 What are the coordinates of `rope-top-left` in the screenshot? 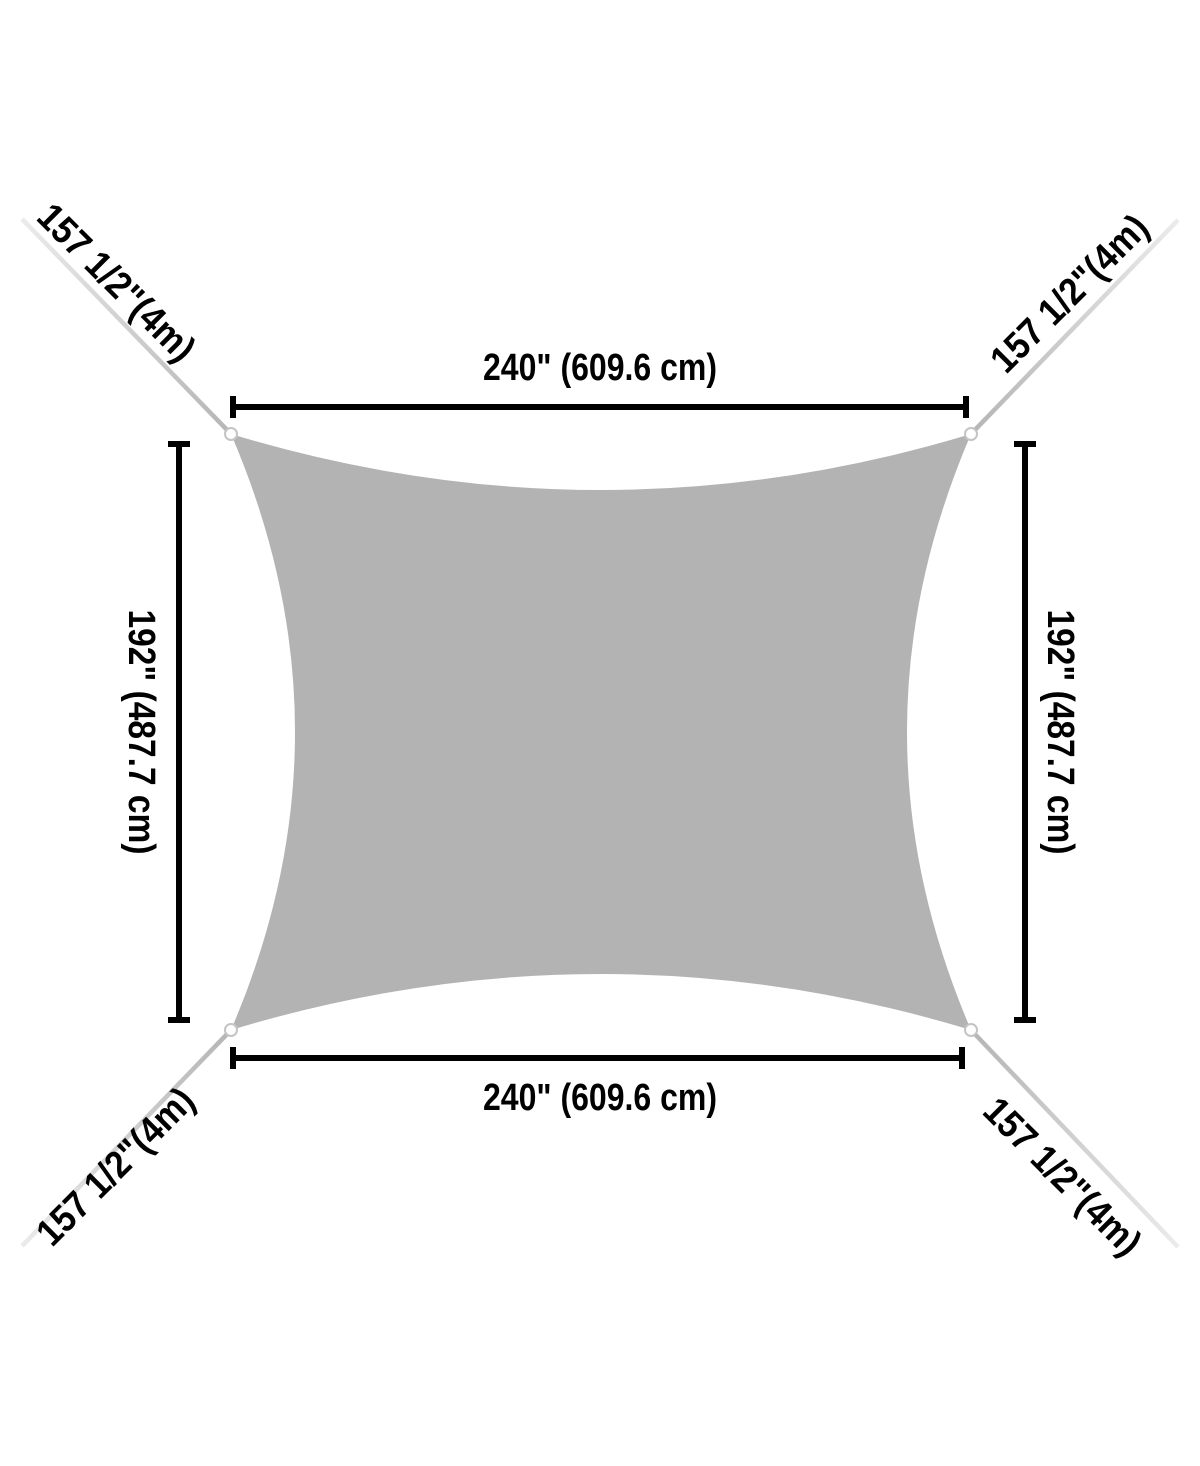 It's located at (126, 326).